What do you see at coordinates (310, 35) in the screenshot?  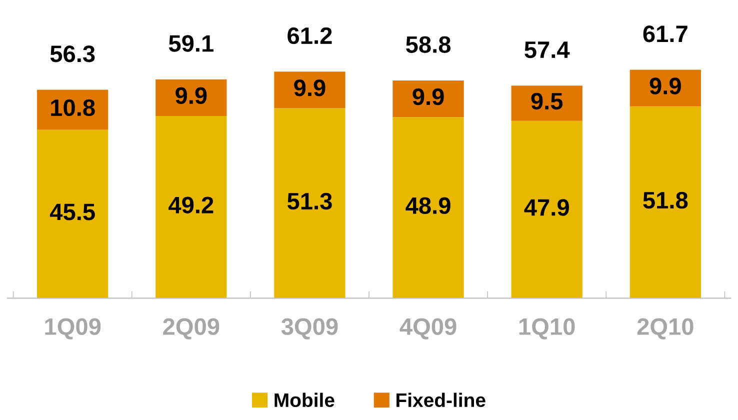 I see `total-label: 61.2` at bounding box center [310, 35].